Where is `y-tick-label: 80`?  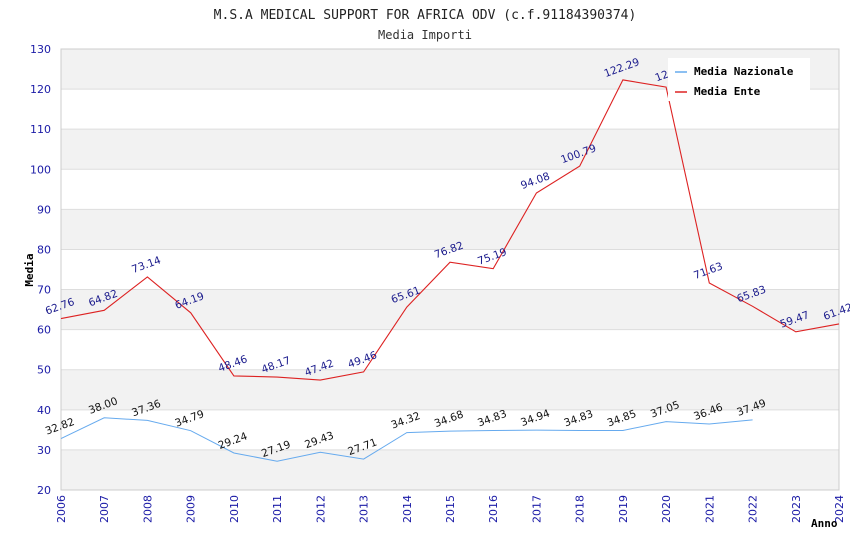
y-tick-label: 80 is located at coordinates (44, 249).